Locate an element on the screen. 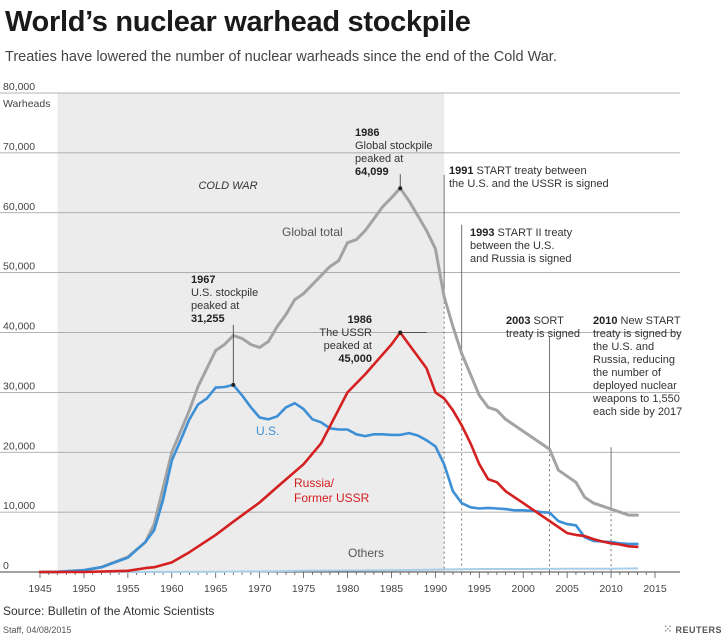 The width and height of the screenshot is (728, 638). x-tick-label: 2015 is located at coordinates (655, 589).